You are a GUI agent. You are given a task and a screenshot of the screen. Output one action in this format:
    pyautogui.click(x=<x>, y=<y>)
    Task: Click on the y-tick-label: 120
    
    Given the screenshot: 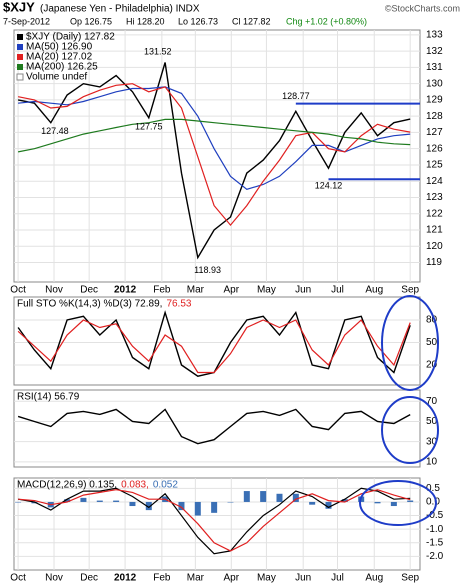 What is the action you would take?
    pyautogui.click(x=434, y=246)
    